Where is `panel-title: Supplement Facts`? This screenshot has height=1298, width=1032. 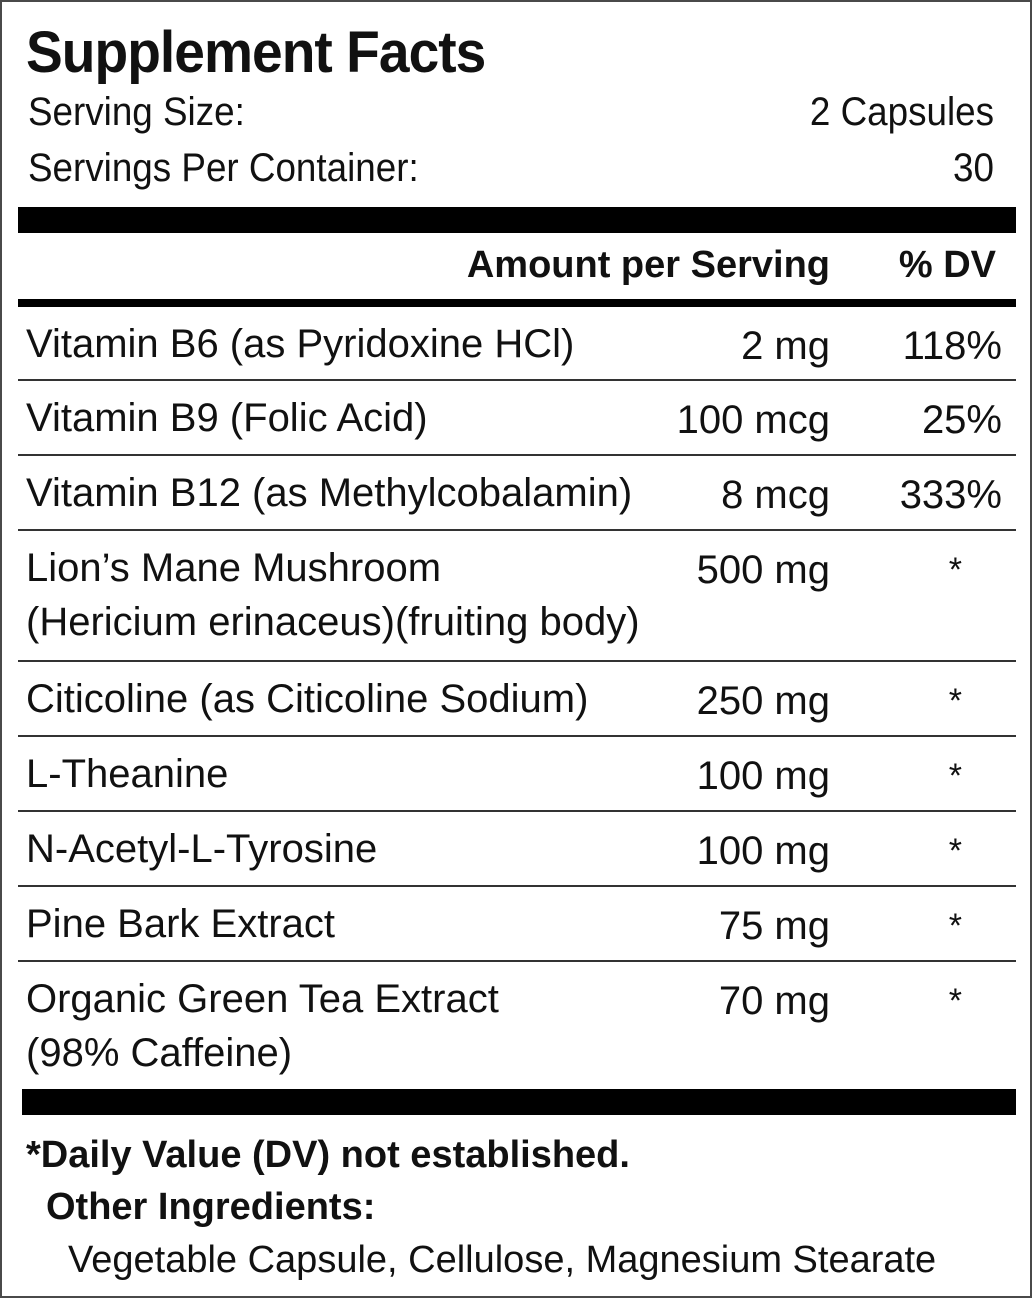
panel-title: Supplement Facts is located at coordinates (256, 52).